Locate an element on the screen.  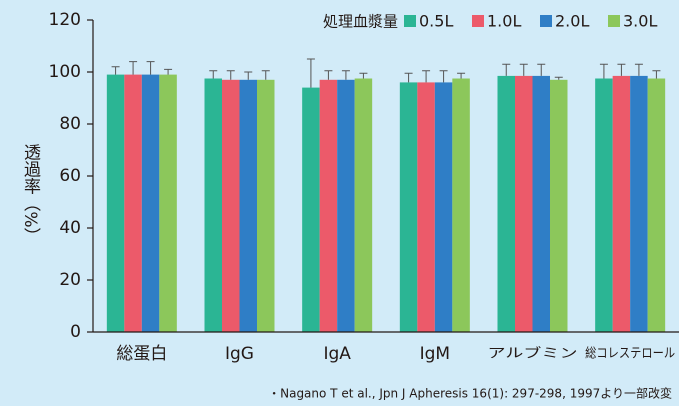
x-tick-label: IgM is located at coordinates (435, 354).